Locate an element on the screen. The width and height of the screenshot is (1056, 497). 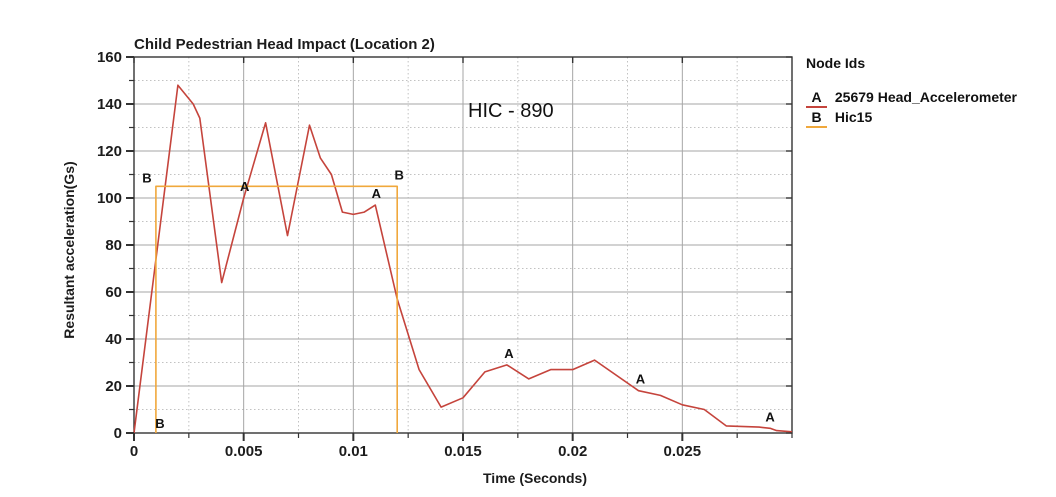
x-tick-label: 0.02 is located at coordinates (572, 451).